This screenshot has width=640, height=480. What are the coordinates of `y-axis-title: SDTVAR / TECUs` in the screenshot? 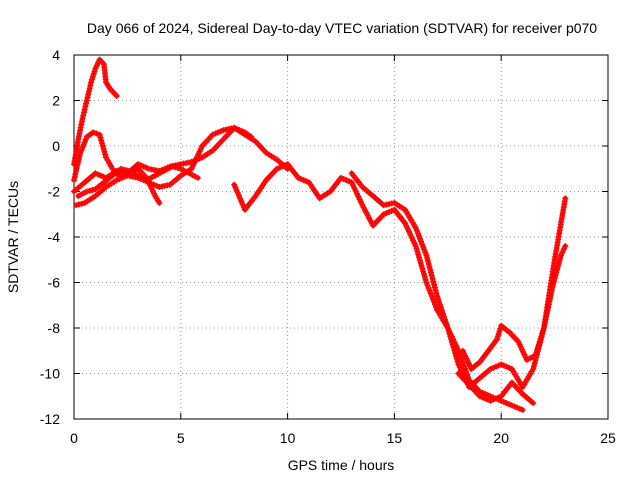 It's located at (13, 237).